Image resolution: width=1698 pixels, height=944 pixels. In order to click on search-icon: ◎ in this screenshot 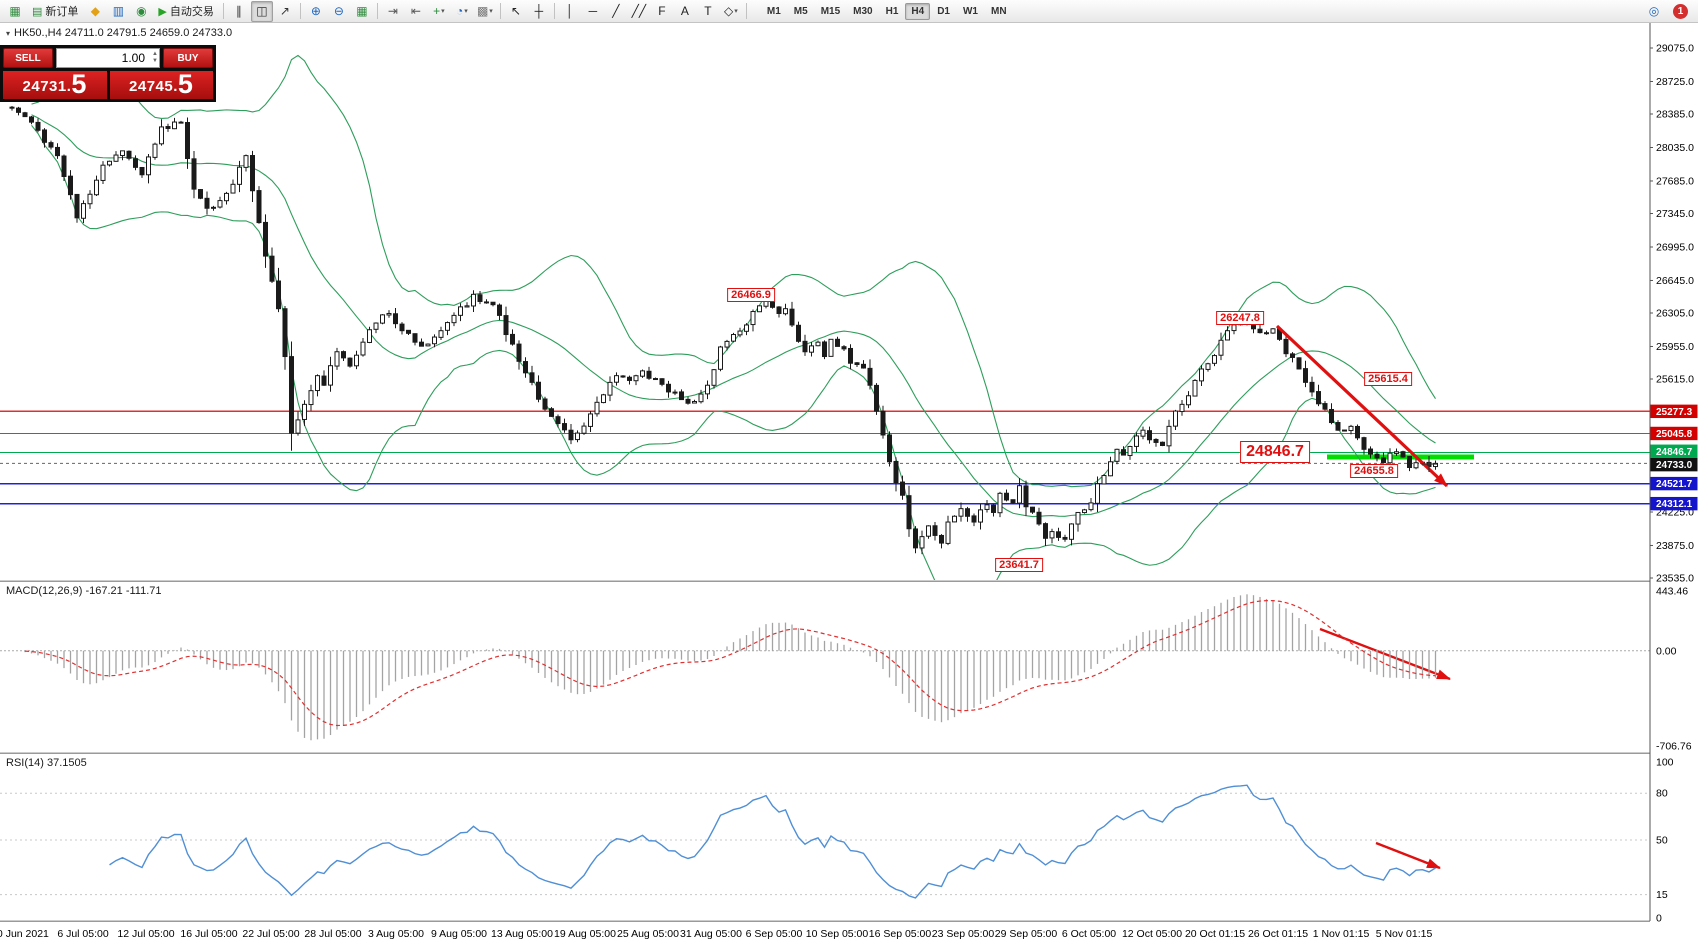, I will do `click(1654, 11)`.